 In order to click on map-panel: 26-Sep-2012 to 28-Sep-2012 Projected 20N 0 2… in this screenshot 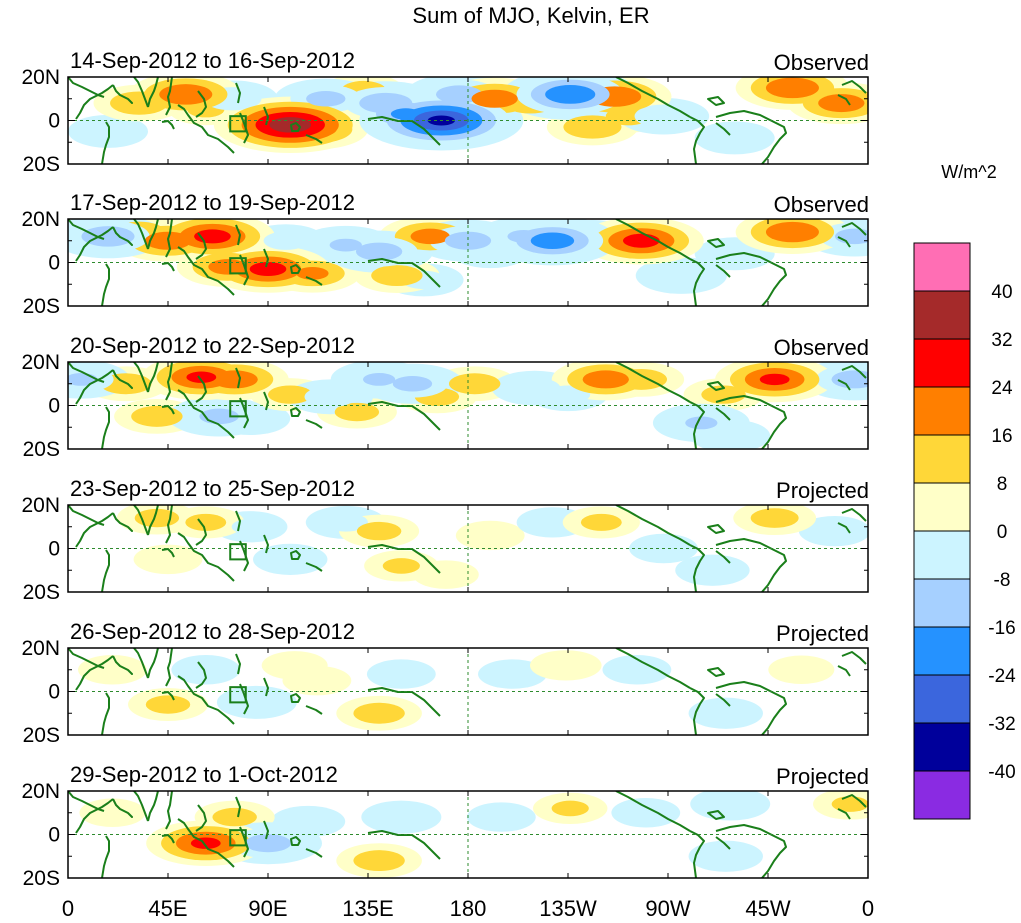, I will do `click(445, 683)`.